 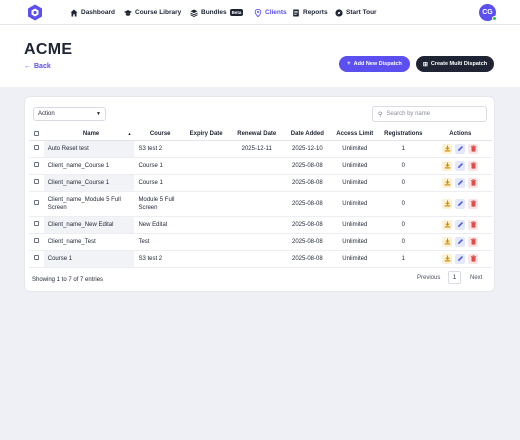 I want to click on layers-icon, so click(x=194, y=13).